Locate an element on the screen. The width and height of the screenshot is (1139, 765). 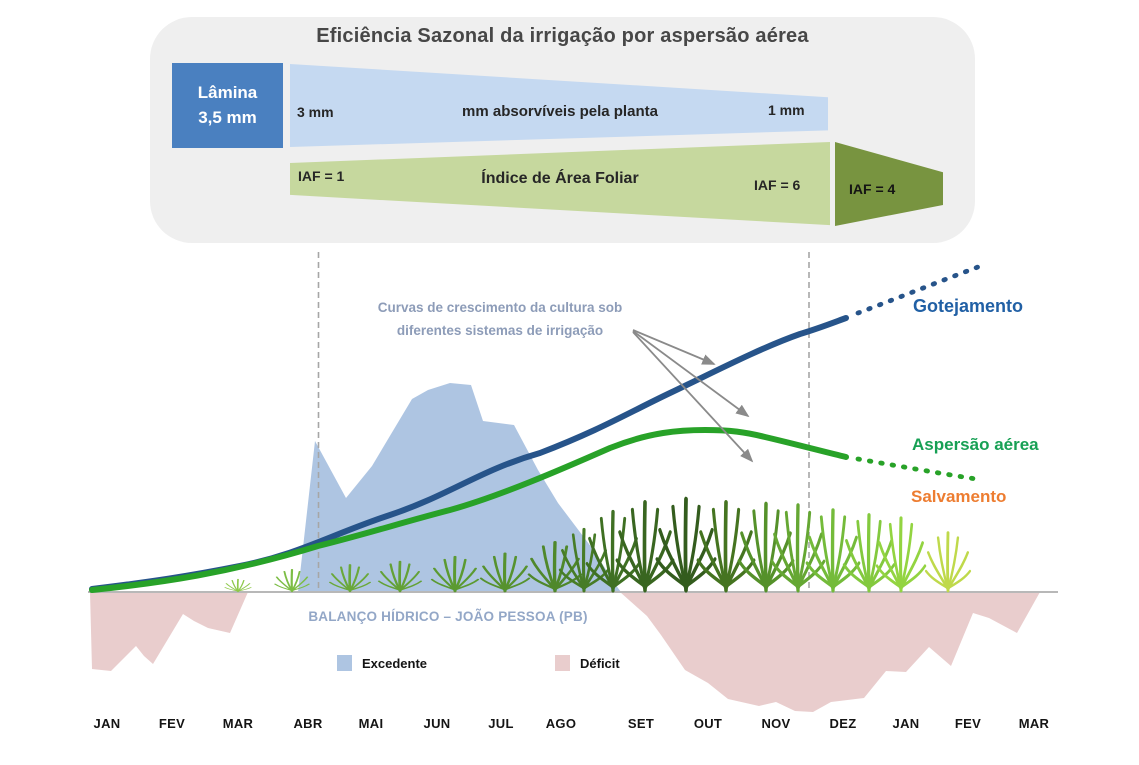
leaf-area-arrow-value: IAF = 4 is located at coordinates (872, 189).